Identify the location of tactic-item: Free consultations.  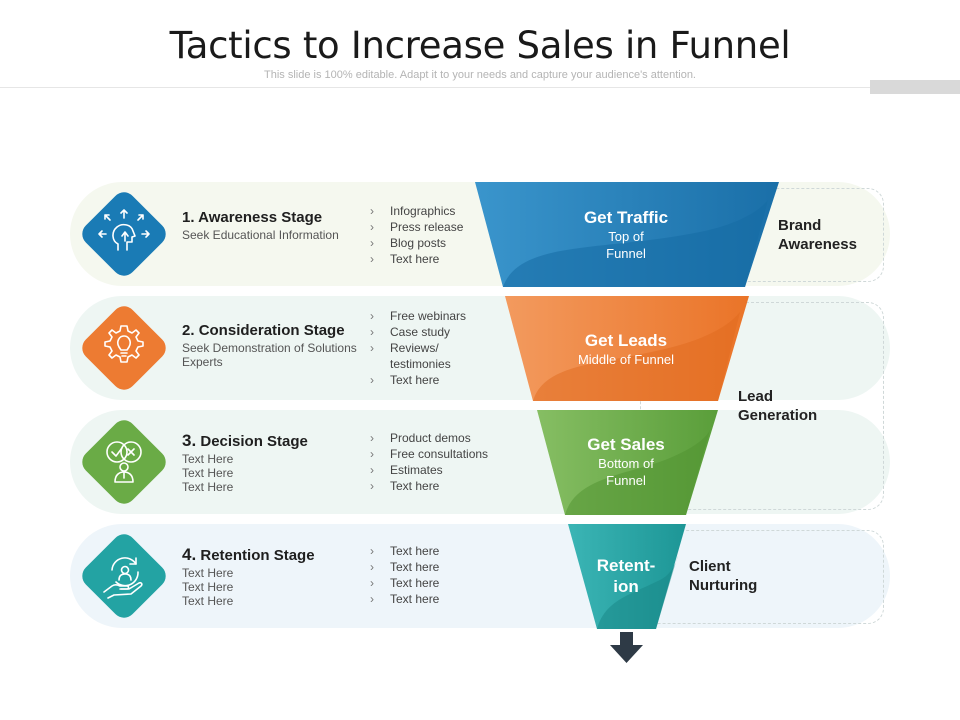
(429, 454).